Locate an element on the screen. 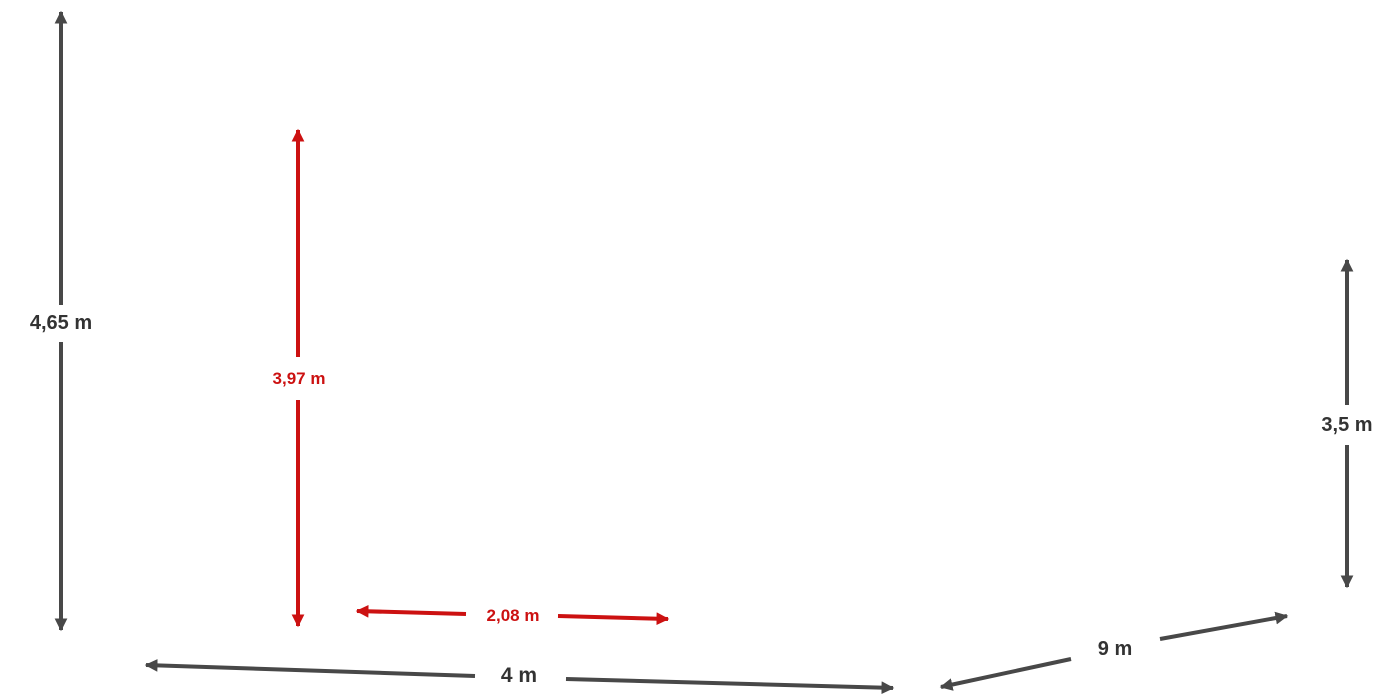 The width and height of the screenshot is (1400, 700). right-height-dimension: 3,5 m is located at coordinates (1347, 423).